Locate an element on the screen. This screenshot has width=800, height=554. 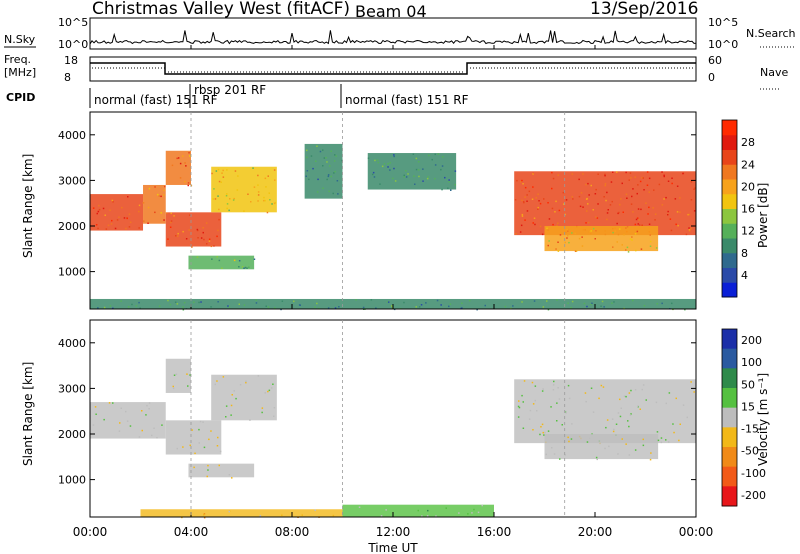
power-colorbar-tick: 20 is located at coordinates (748, 186).